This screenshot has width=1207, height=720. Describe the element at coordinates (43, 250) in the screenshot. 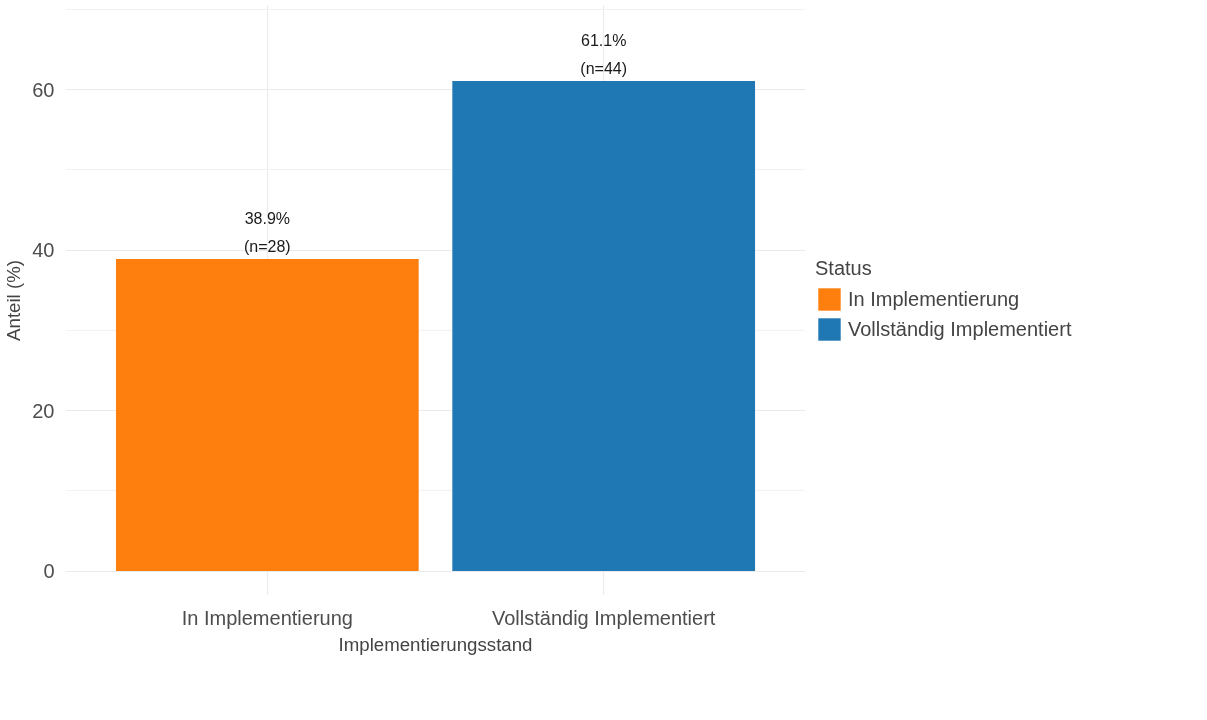

I see `y-tick-label: 40` at that location.